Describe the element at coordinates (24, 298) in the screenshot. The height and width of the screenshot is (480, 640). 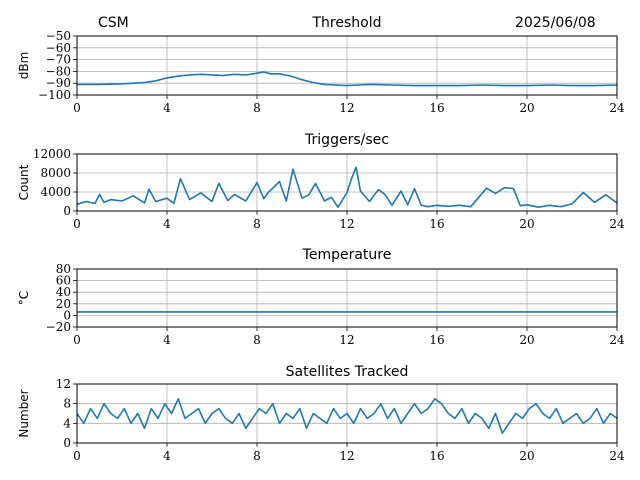
I see `panel-3-ylabel: °C` at that location.